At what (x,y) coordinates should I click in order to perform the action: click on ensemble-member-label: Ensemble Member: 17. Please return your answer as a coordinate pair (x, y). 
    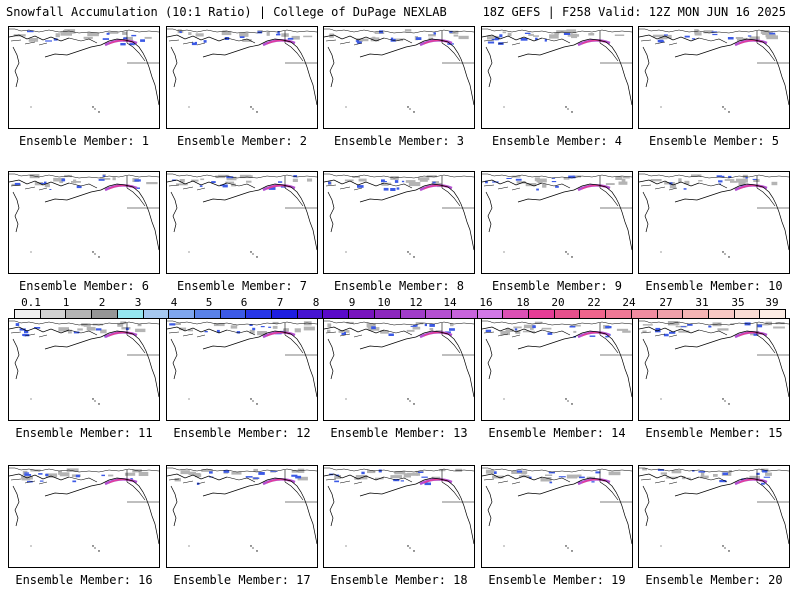
    Looking at the image, I should click on (242, 580).